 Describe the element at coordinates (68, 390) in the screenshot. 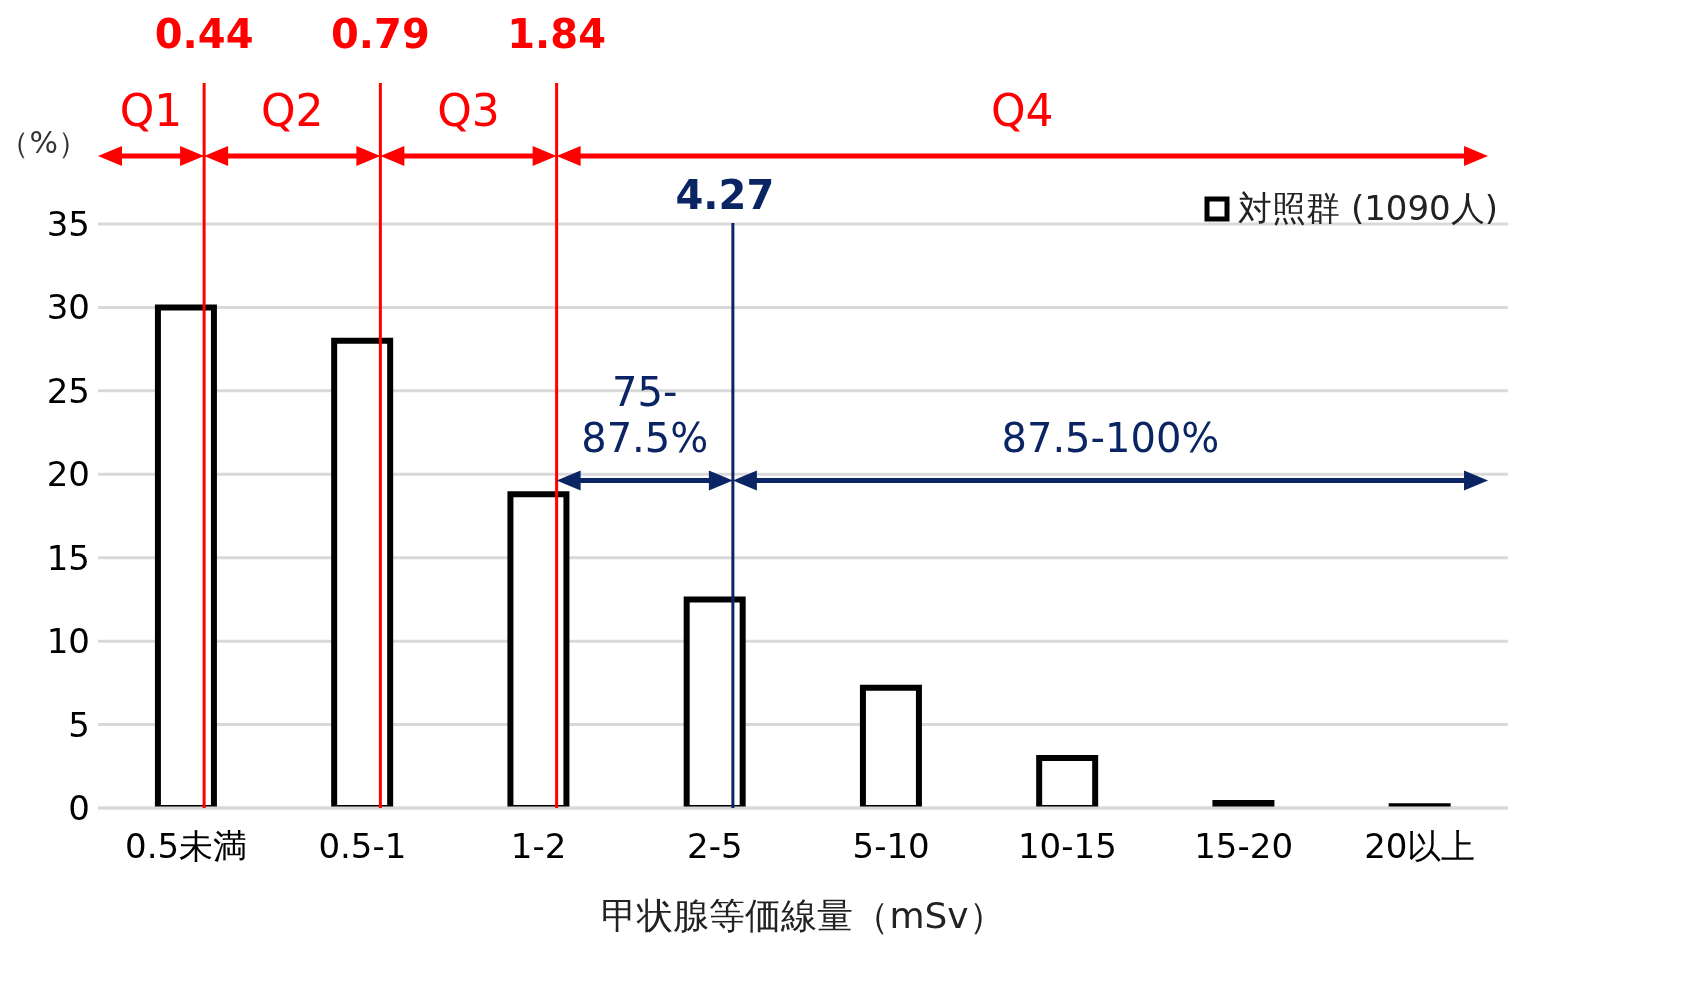

I see `y-tick-label: 25` at that location.